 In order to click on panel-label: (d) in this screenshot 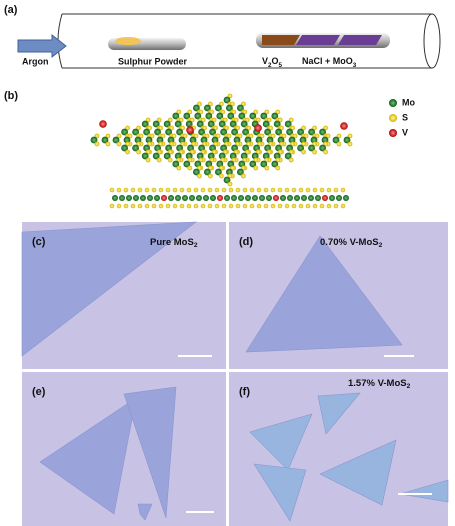, I will do `click(246, 242)`.